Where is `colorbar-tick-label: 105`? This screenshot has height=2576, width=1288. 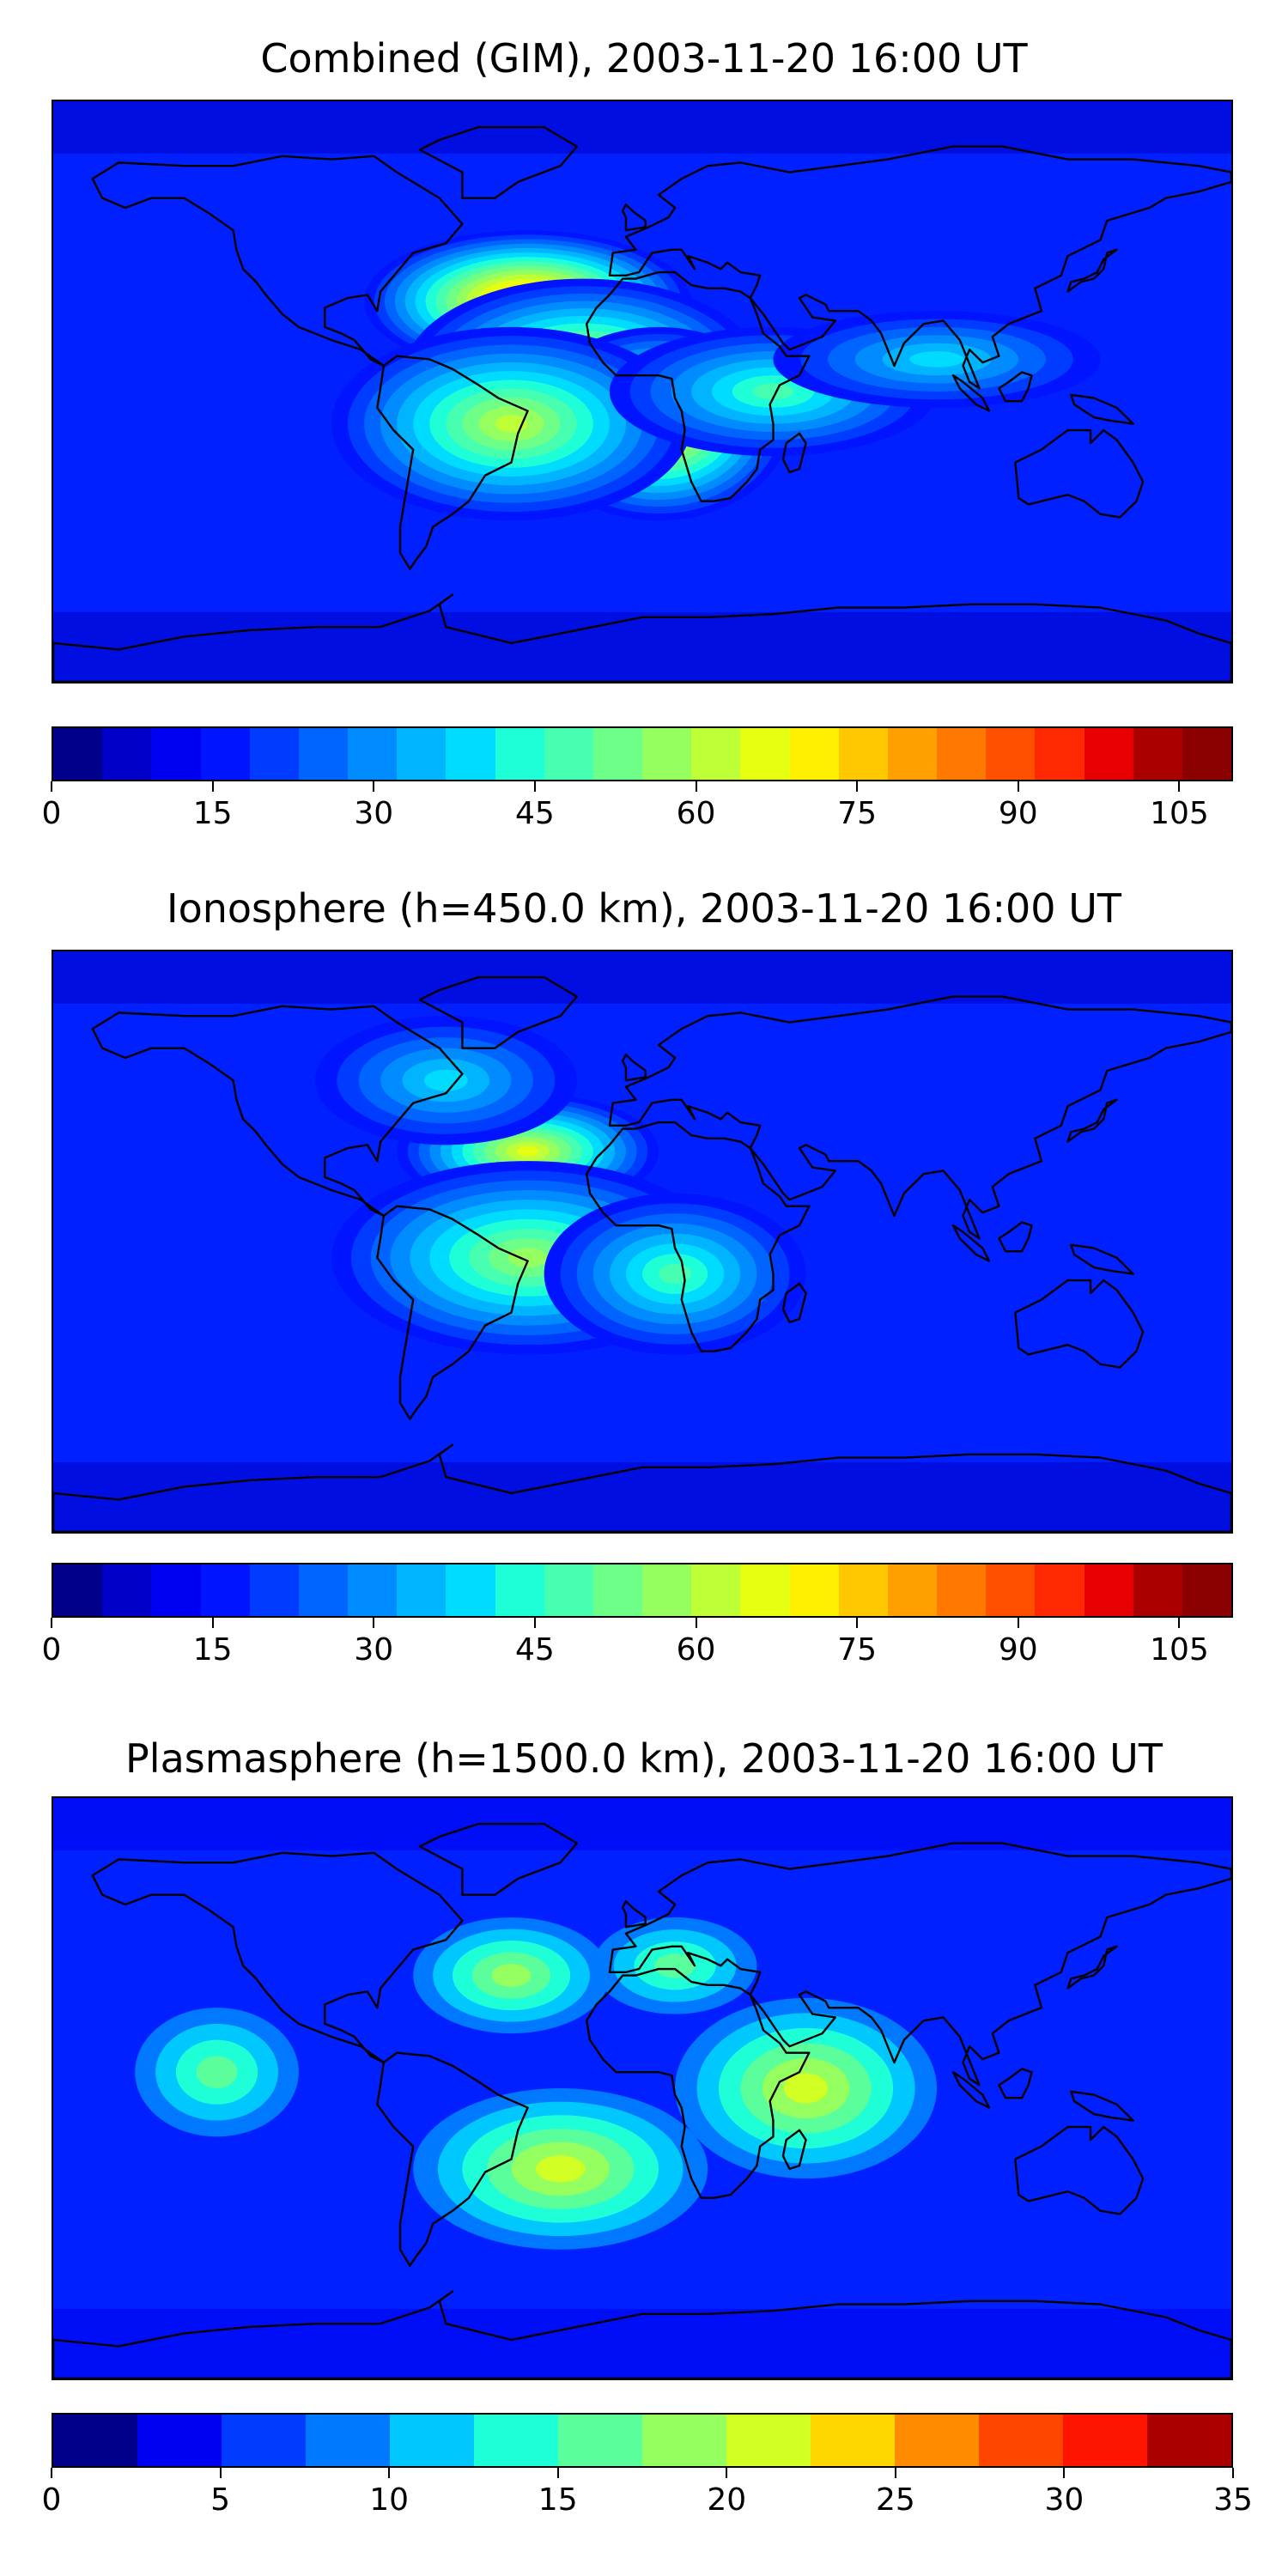
colorbar-tick-label: 105 is located at coordinates (1180, 813).